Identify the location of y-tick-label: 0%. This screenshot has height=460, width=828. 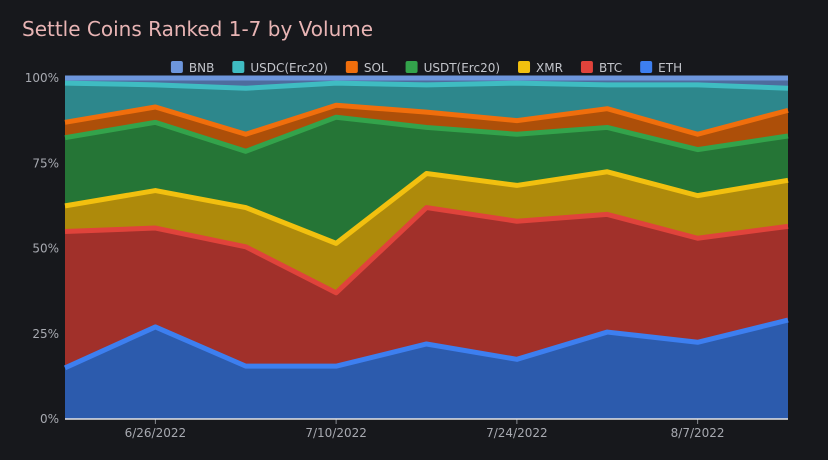
(49, 419).